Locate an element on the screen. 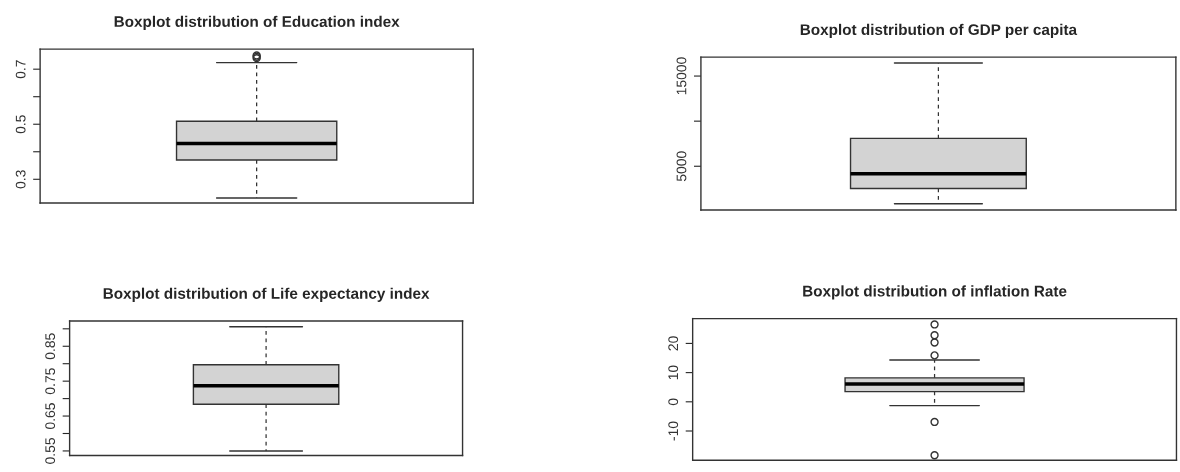 The image size is (1180, 472). y-tick-label: 10 is located at coordinates (673, 372).